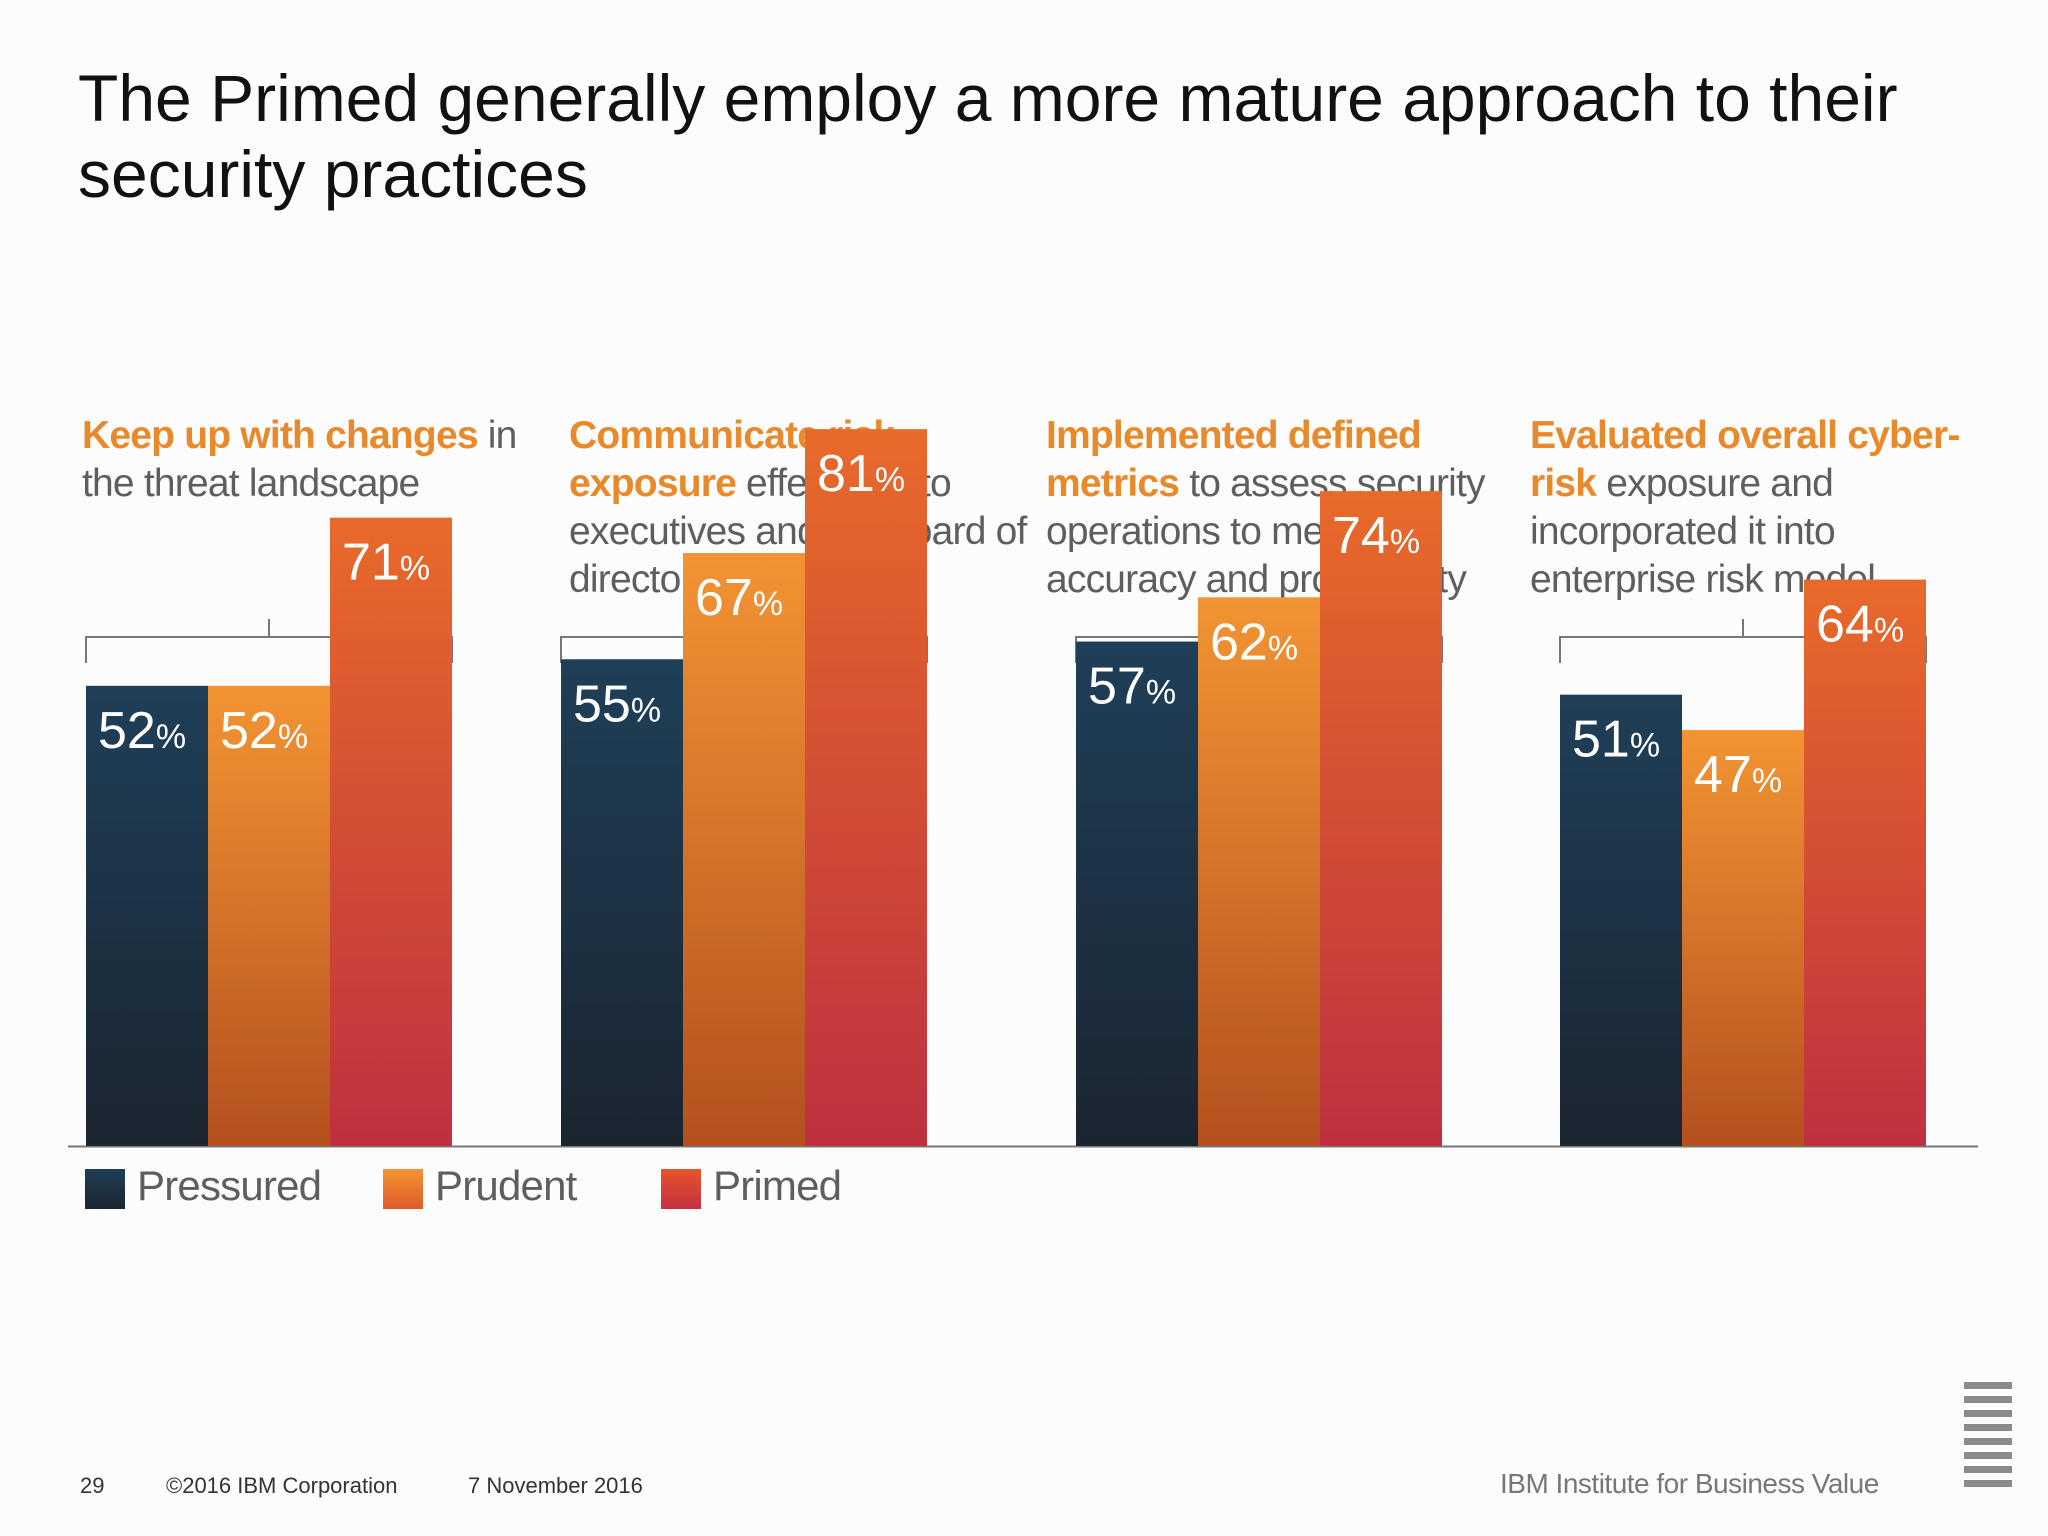 The image size is (2048, 1536). What do you see at coordinates (1860, 625) in the screenshot?
I see `data-label-primed-4: 64%` at bounding box center [1860, 625].